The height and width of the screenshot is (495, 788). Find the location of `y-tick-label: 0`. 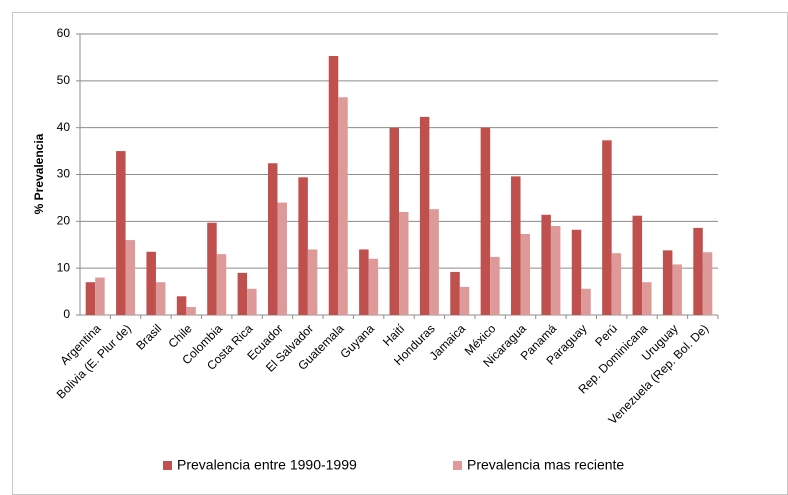

y-tick-label: 0 is located at coordinates (66, 314).